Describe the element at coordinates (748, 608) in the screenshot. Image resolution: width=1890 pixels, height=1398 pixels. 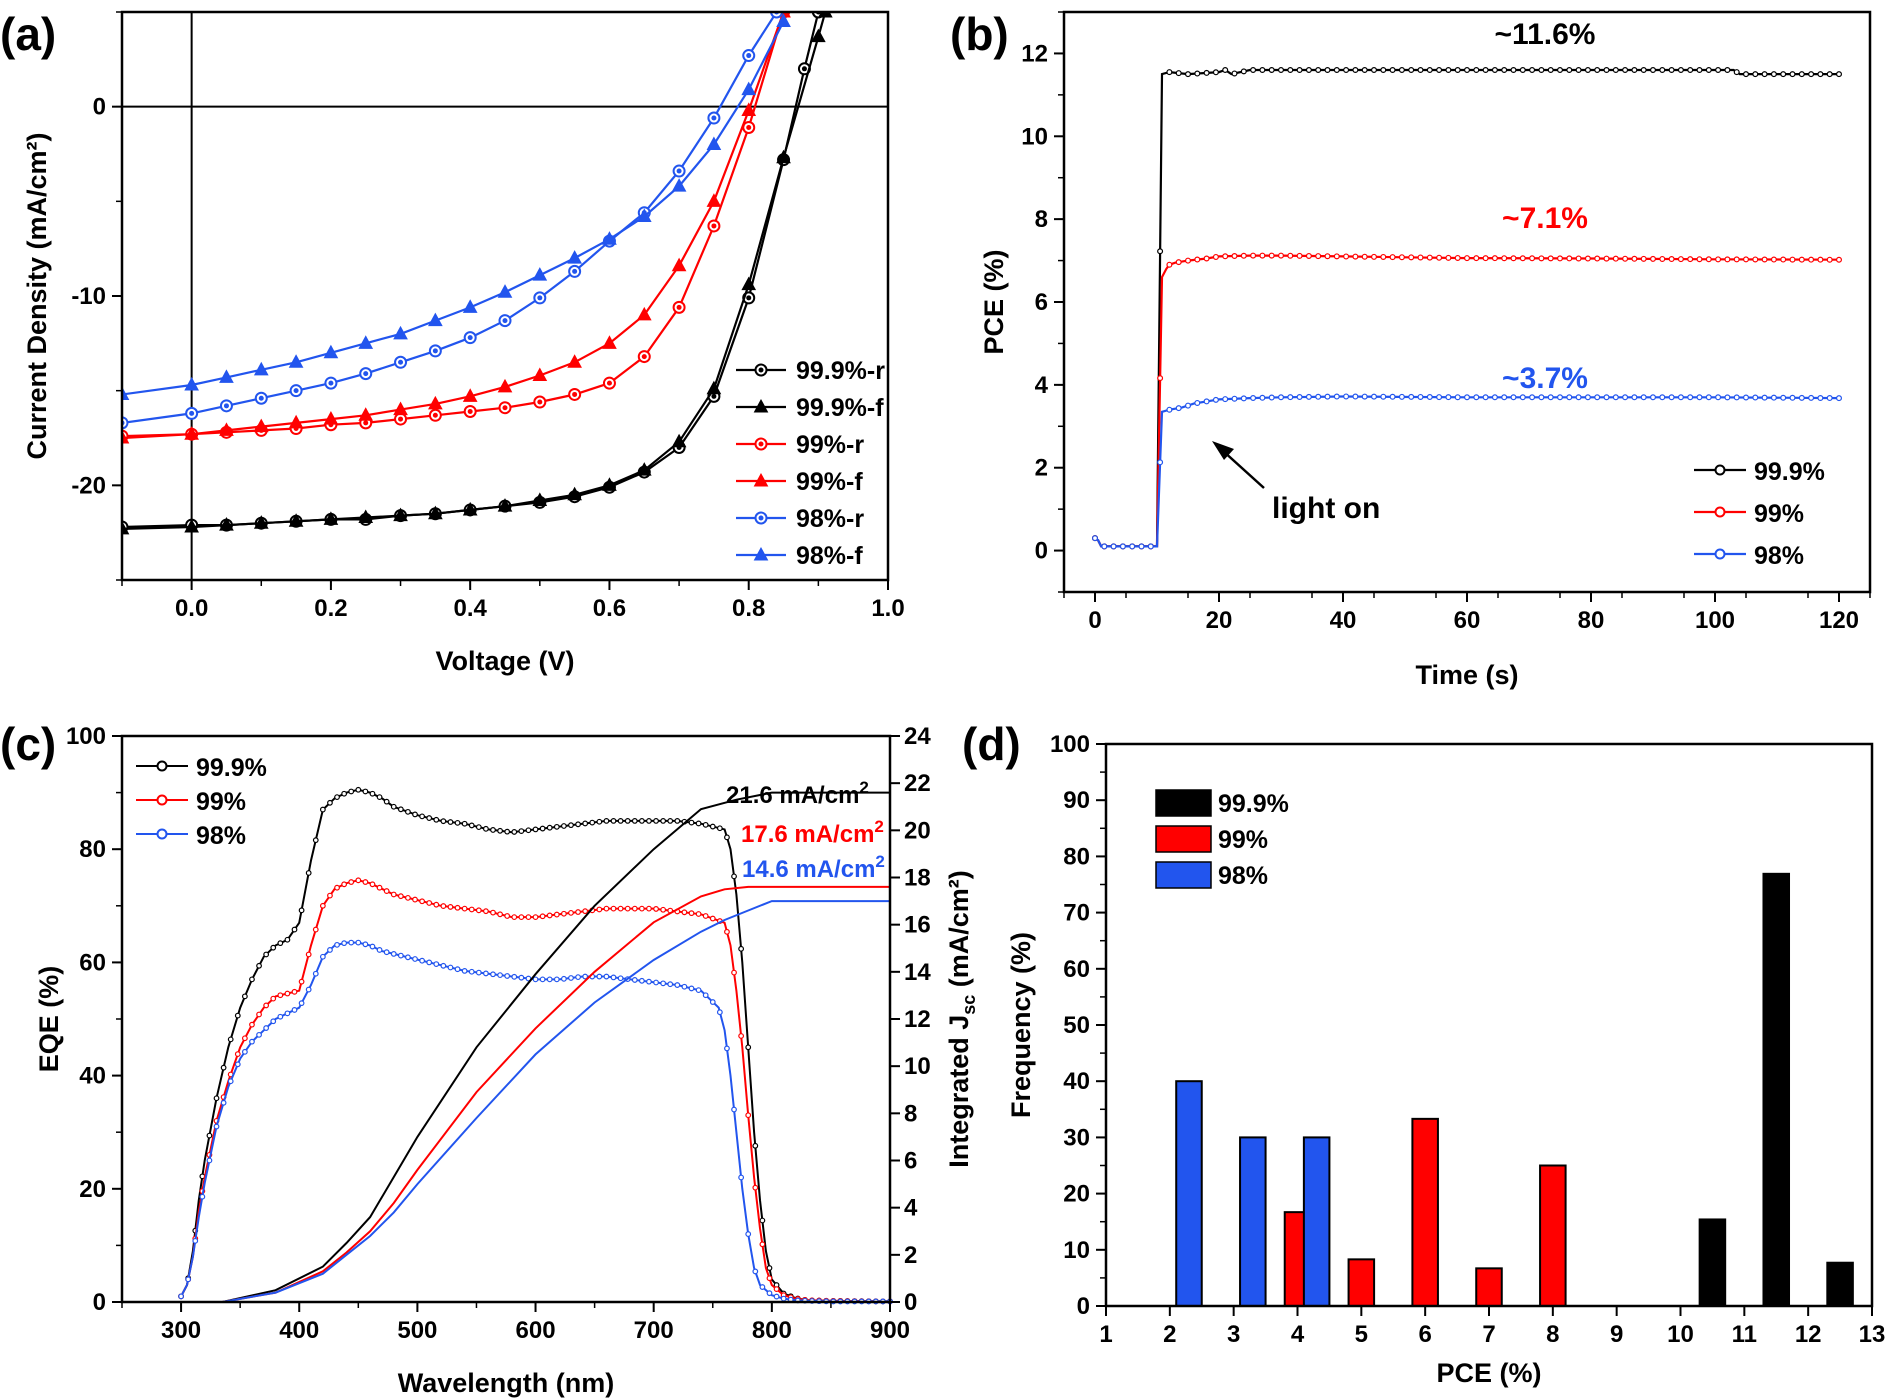
I see `x-tick-label: 0.8` at that location.